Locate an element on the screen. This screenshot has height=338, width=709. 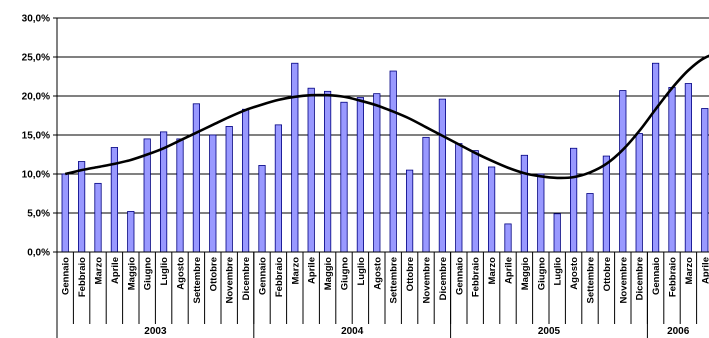
year-label: 2006 is located at coordinates (678, 331).